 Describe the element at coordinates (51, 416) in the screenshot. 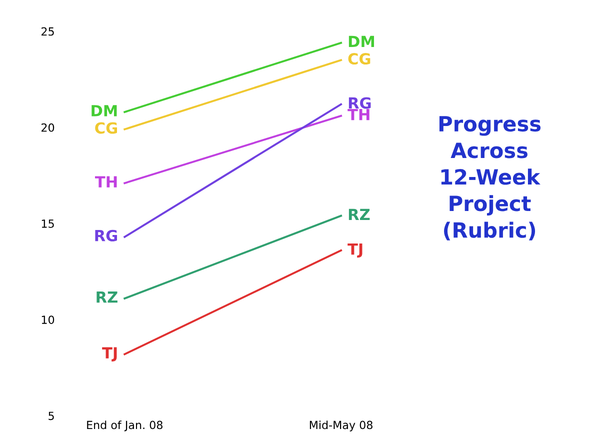

I see `y-tick-label: 5` at that location.